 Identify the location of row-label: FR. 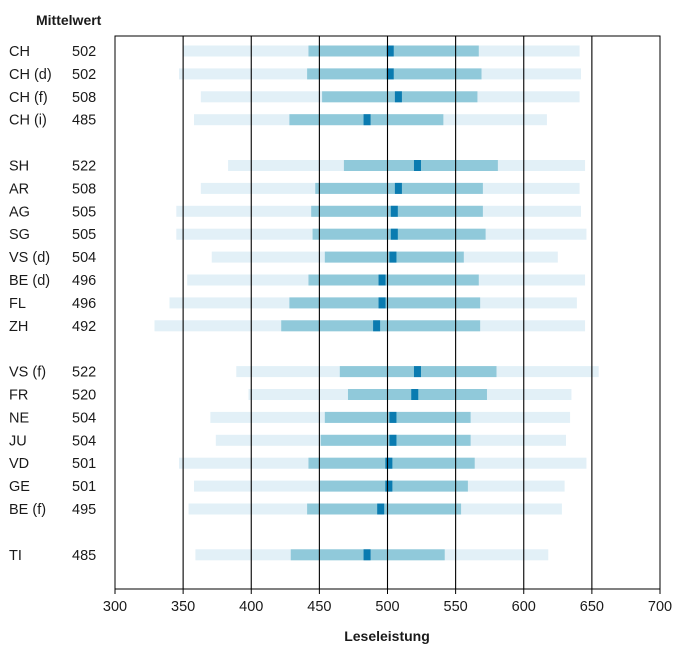
(18, 396).